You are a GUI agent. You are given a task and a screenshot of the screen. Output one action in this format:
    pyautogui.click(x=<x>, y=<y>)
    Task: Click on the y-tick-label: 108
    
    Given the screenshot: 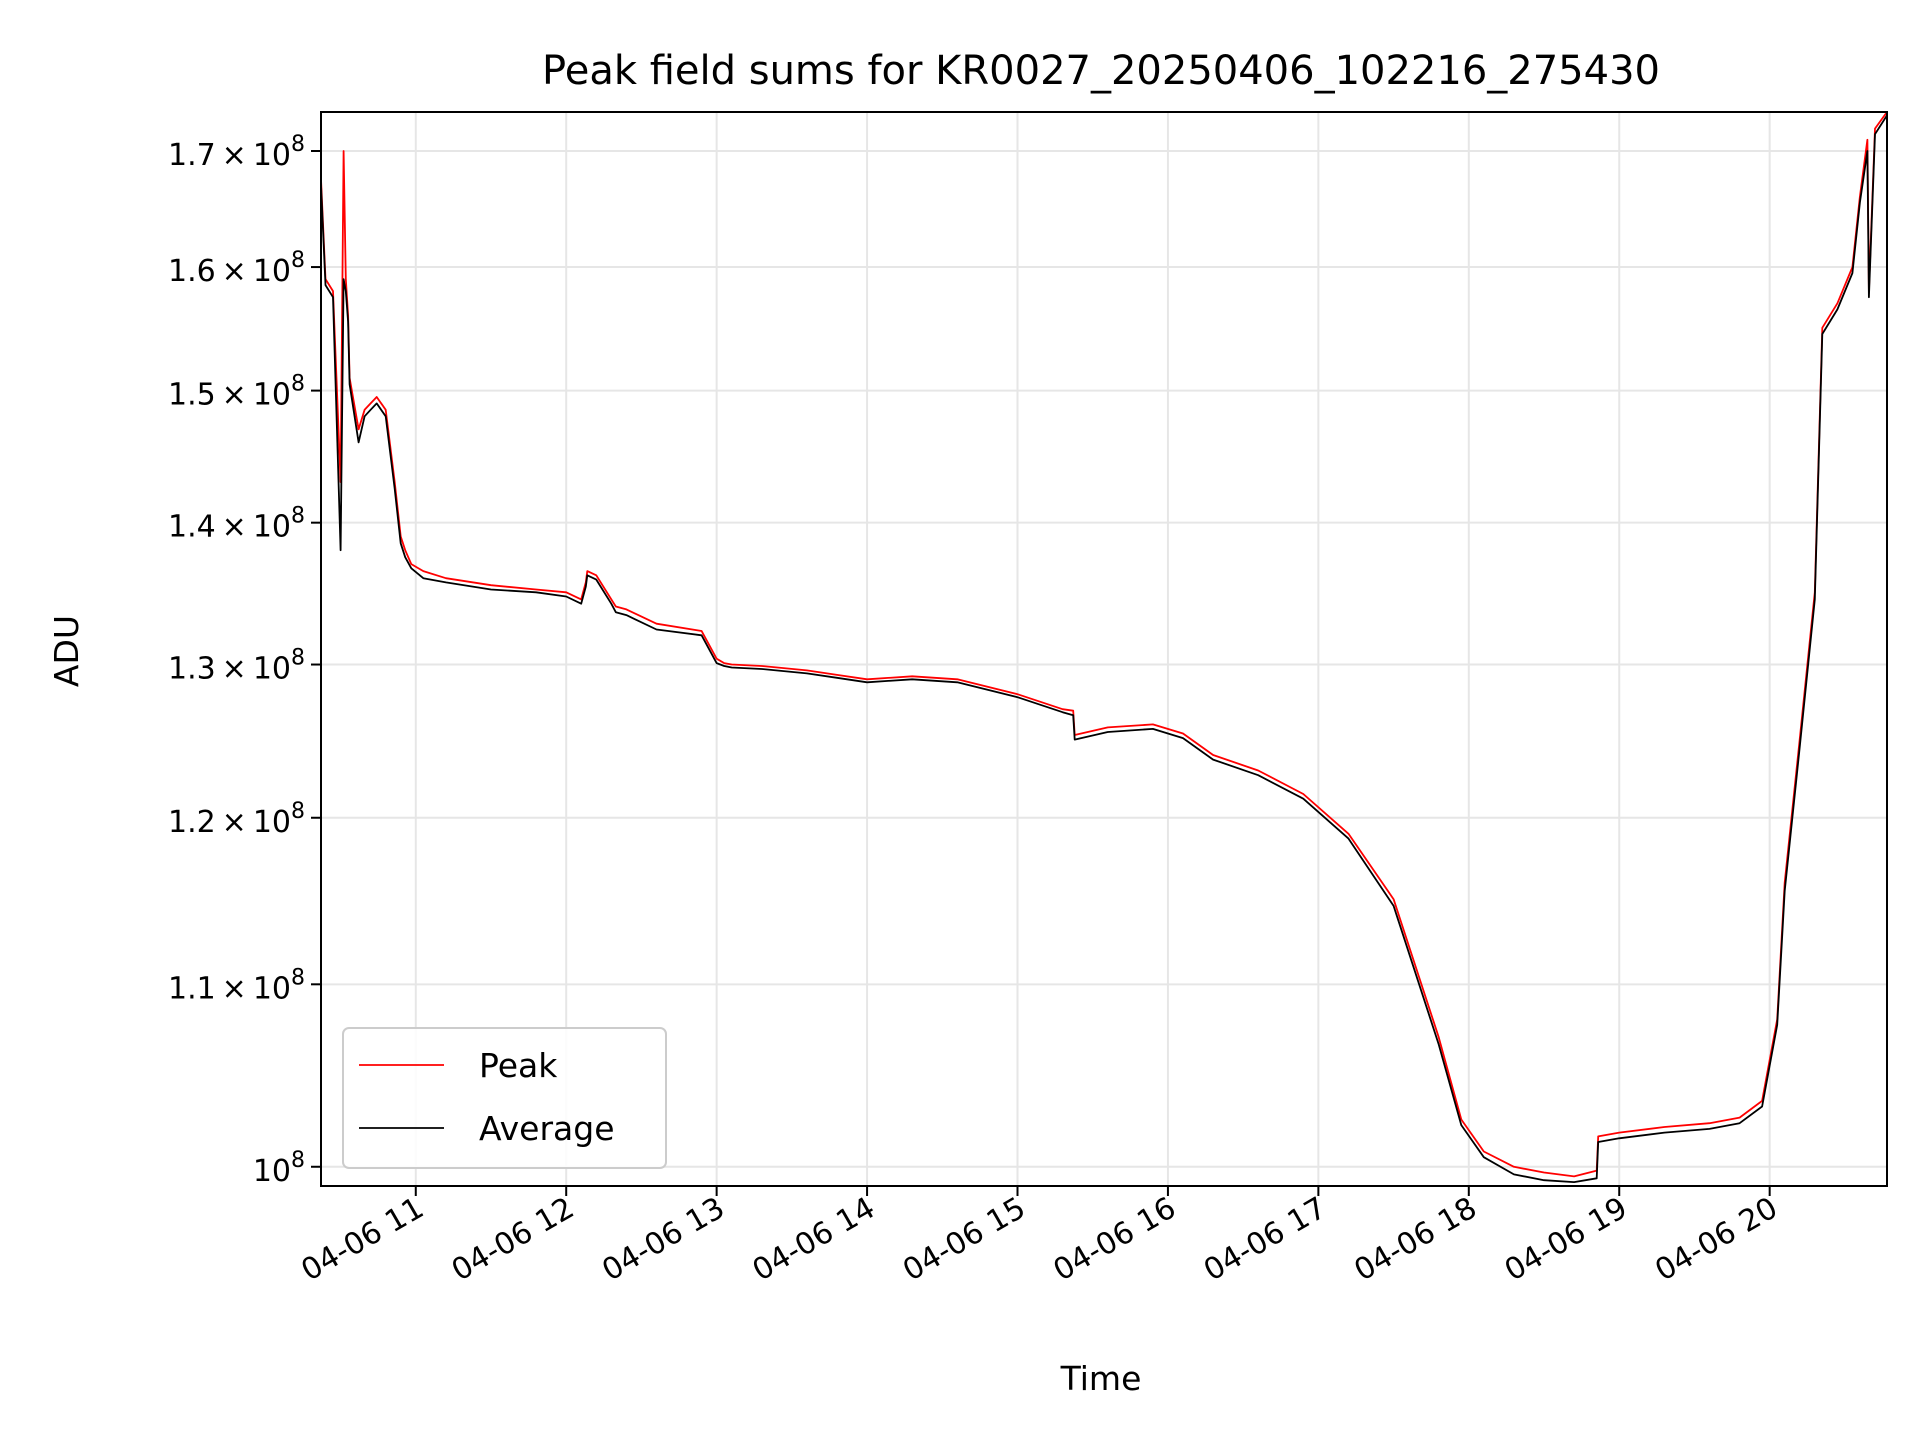 What is the action you would take?
    pyautogui.click(x=279, y=1168)
    